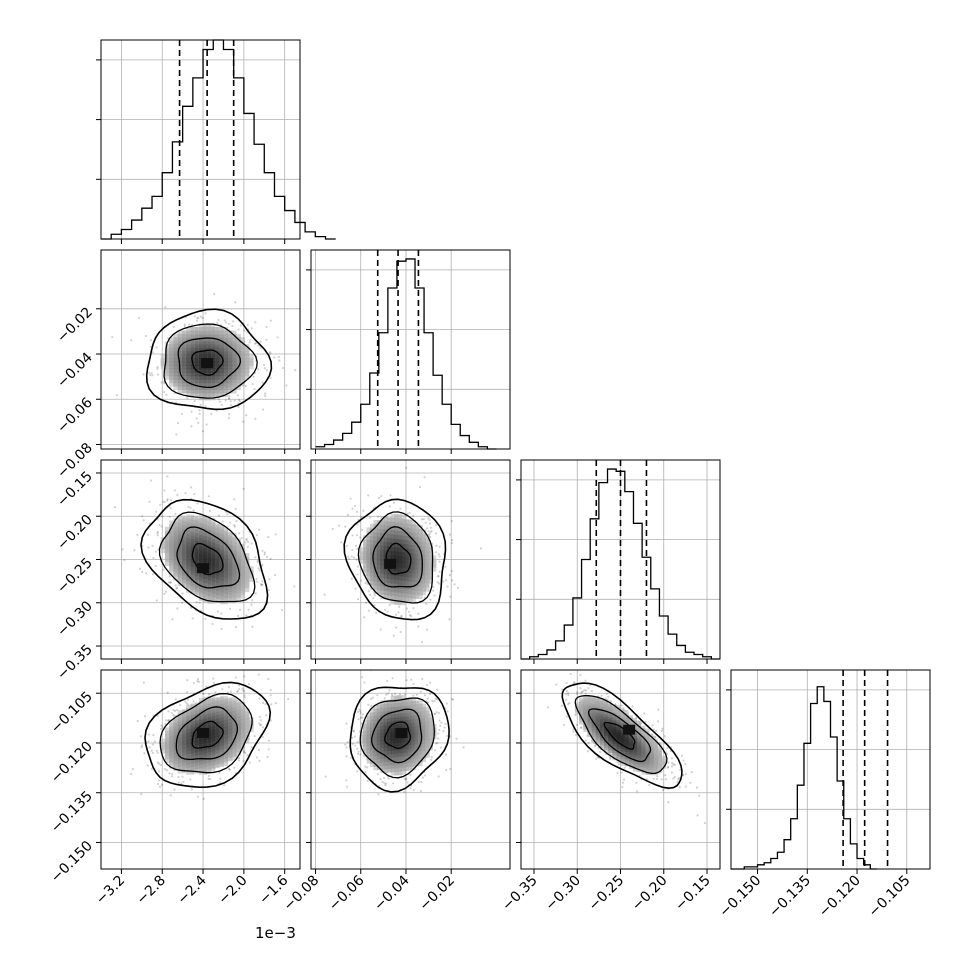  I want to click on x-tick-label: −0.06, so click(347, 893).